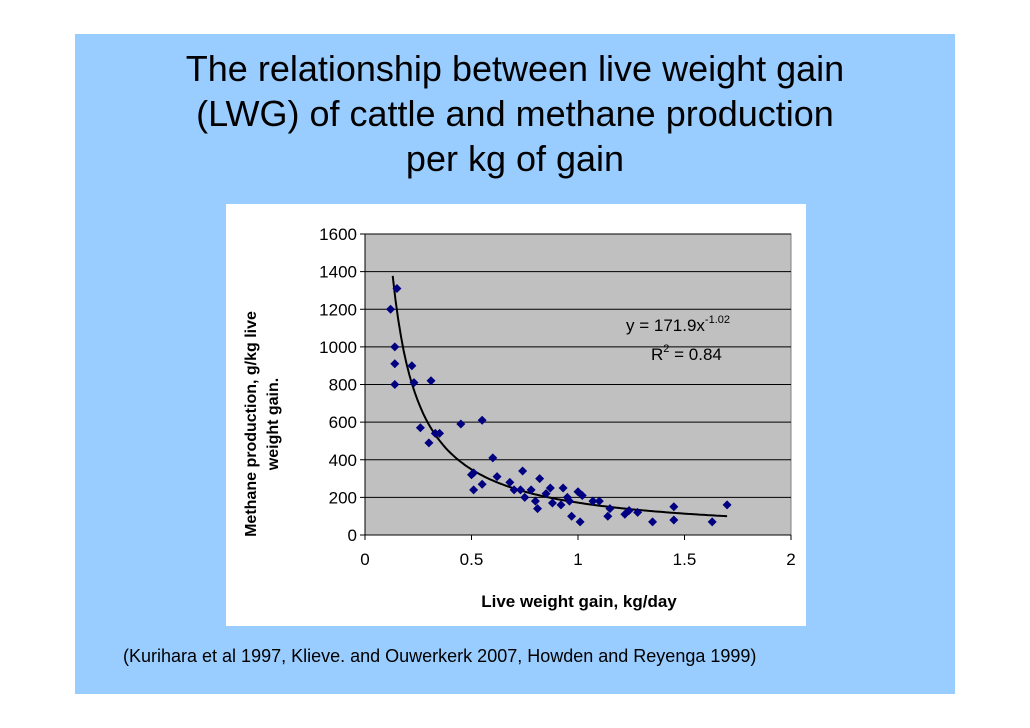  What do you see at coordinates (685, 559) in the screenshot?
I see `x-tick-label: 1.5` at bounding box center [685, 559].